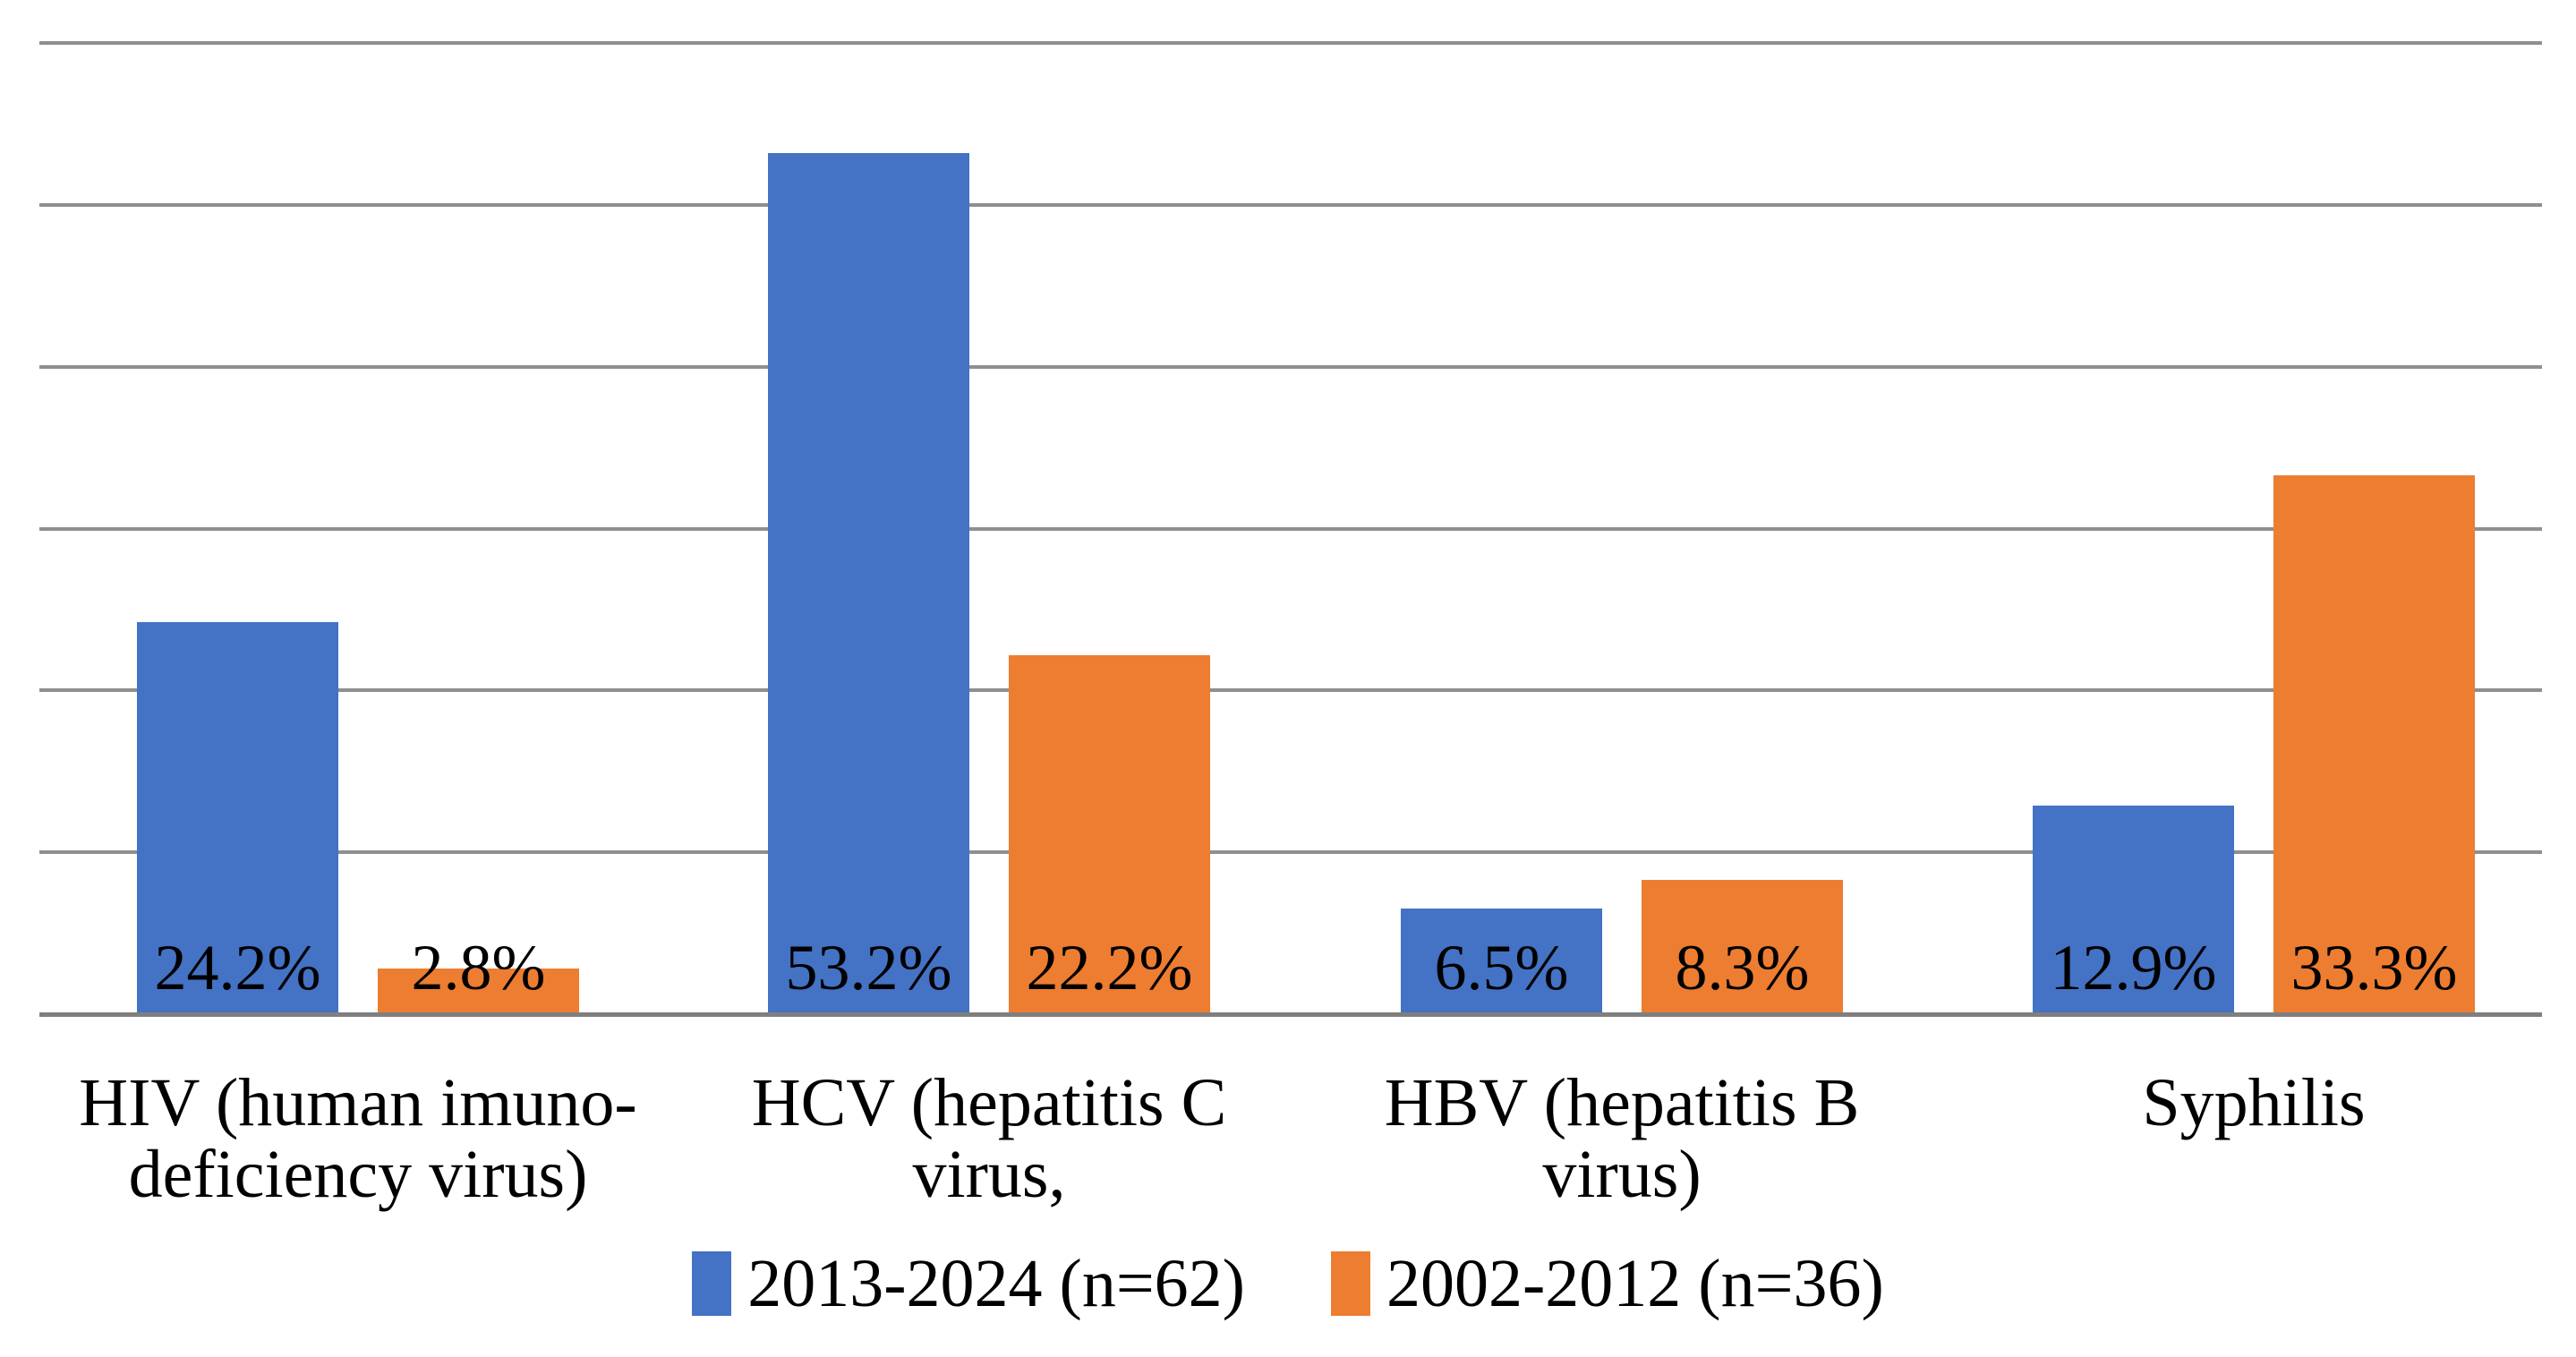  Describe the element at coordinates (358, 1102) in the screenshot. I see `category-label-line: HIV (human imuno-` at that location.